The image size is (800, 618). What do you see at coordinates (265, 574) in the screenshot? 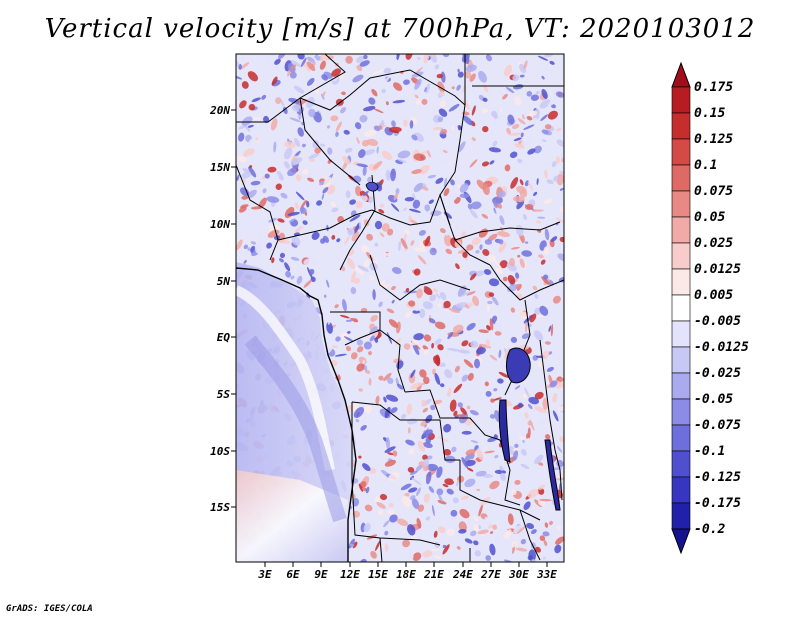
I see `lon-label-3e: 3E` at bounding box center [265, 574].